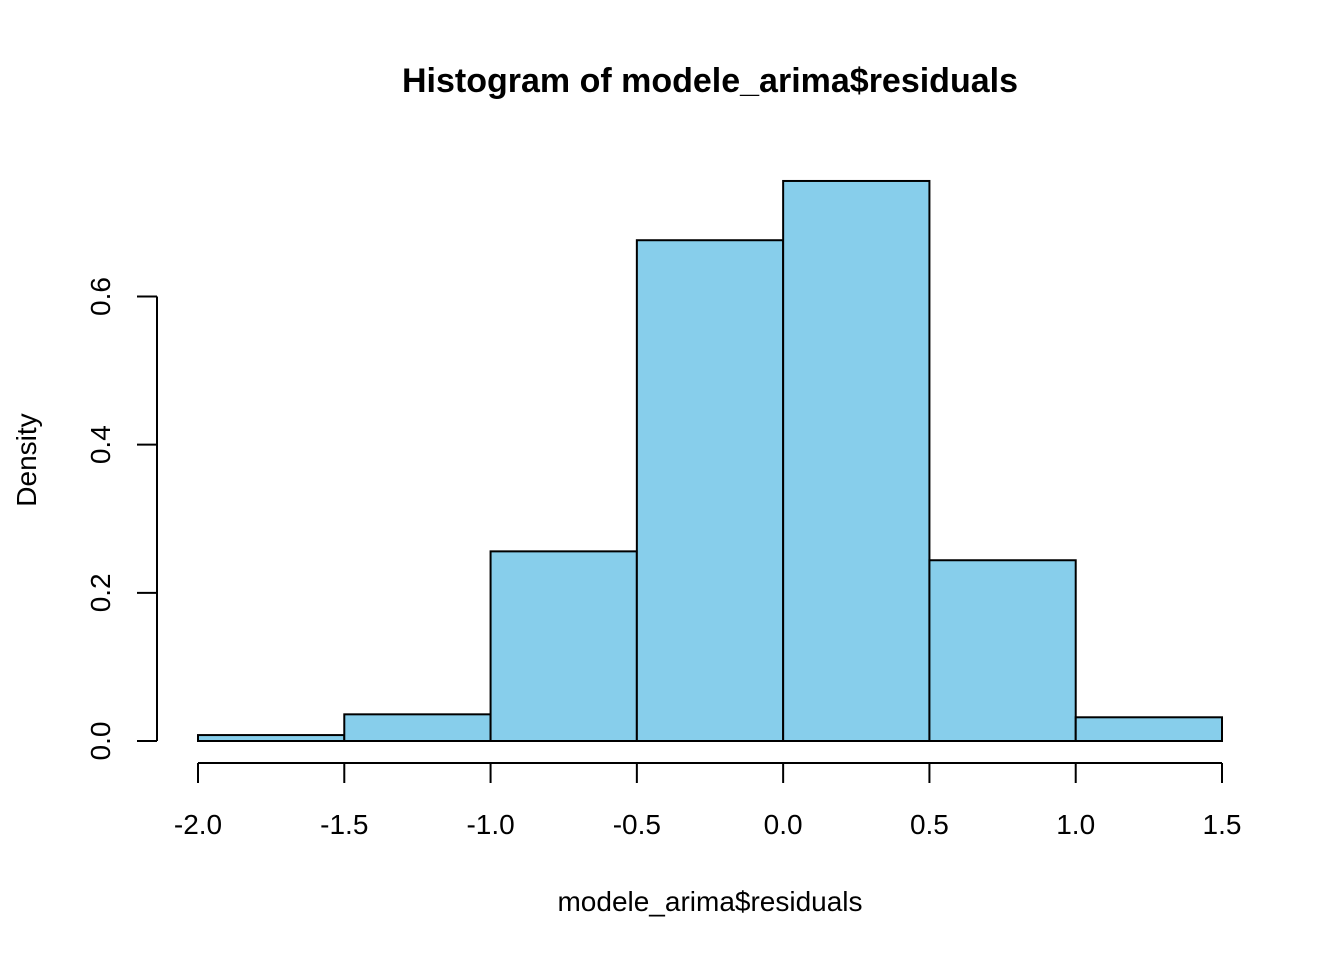 The width and height of the screenshot is (1344, 960). What do you see at coordinates (100, 444) in the screenshot?
I see `y-tick-label: 0.4` at bounding box center [100, 444].